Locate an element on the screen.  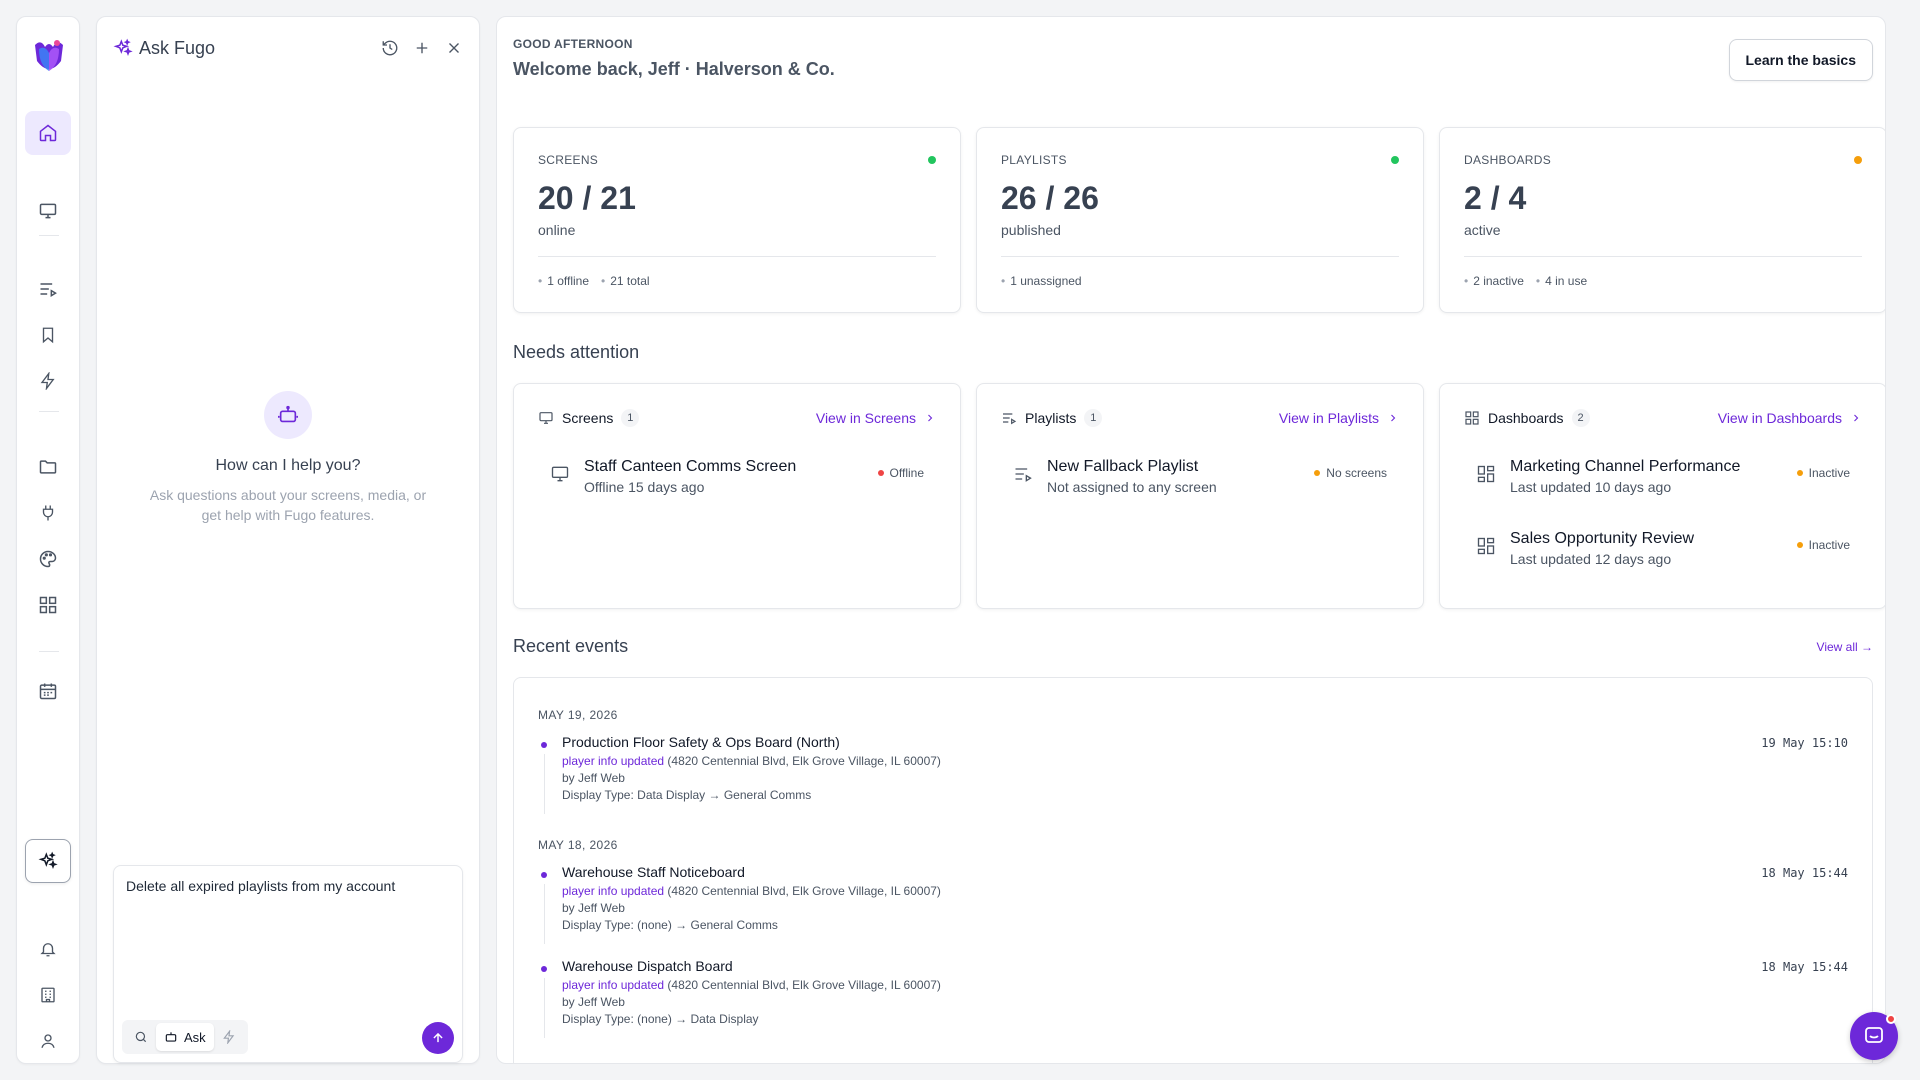
user-icon is located at coordinates (48, 1041).